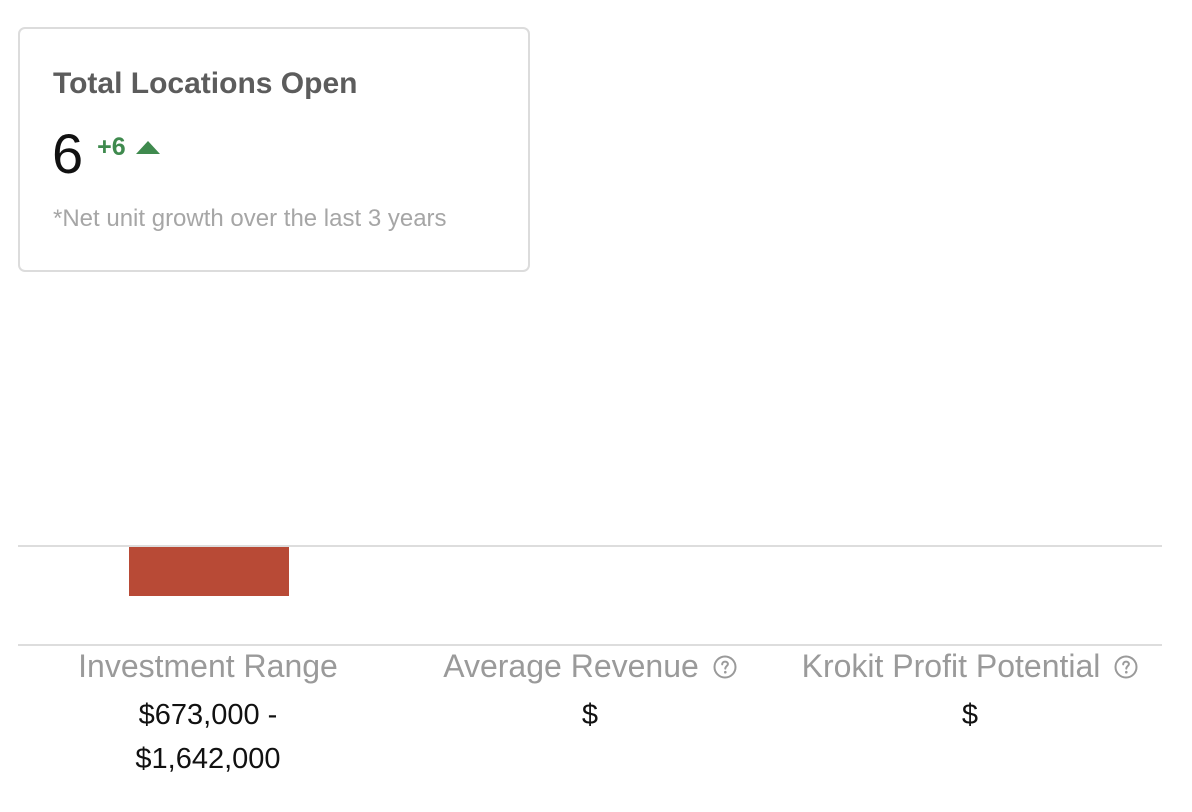  I want to click on profit-potential-label: Krokit Profit Potential, so click(951, 666).